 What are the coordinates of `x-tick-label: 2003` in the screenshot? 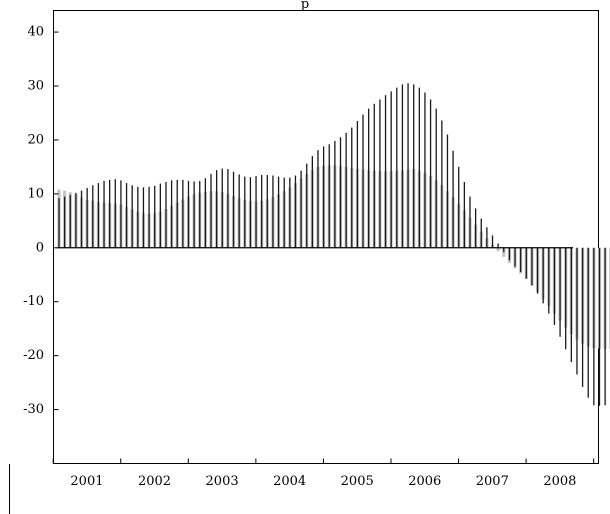 It's located at (222, 481).